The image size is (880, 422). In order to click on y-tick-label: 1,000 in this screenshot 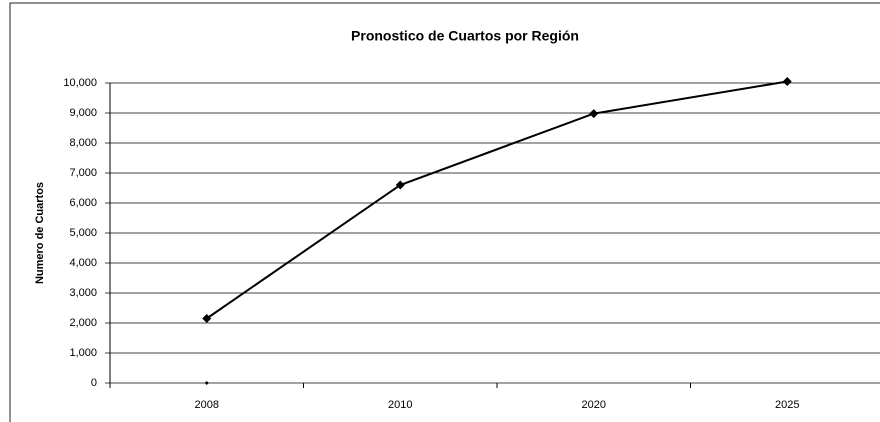, I will do `click(83, 353)`.